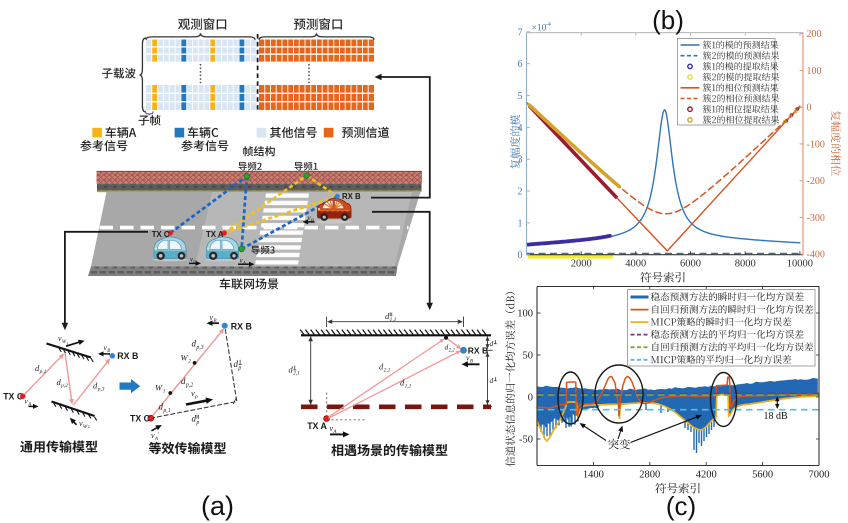 This screenshot has width=848, height=523. I want to click on svg-text: C, so click(195, 261).